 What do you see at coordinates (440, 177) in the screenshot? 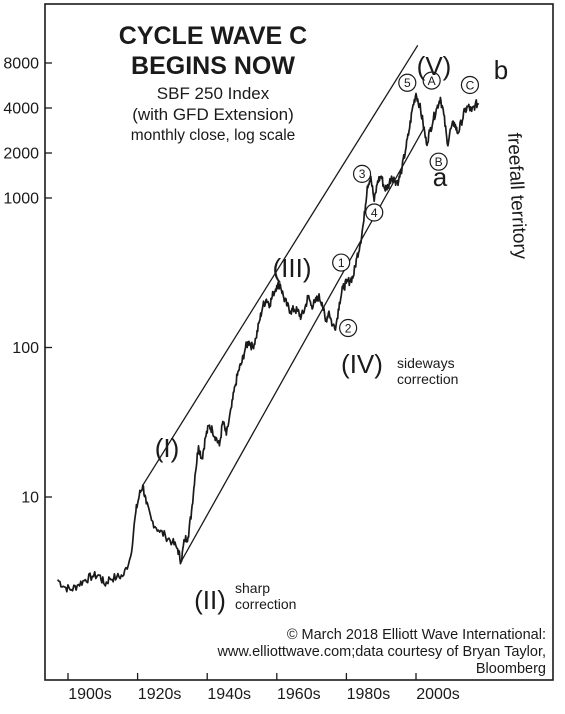
I see `wave-label-a: a` at bounding box center [440, 177].